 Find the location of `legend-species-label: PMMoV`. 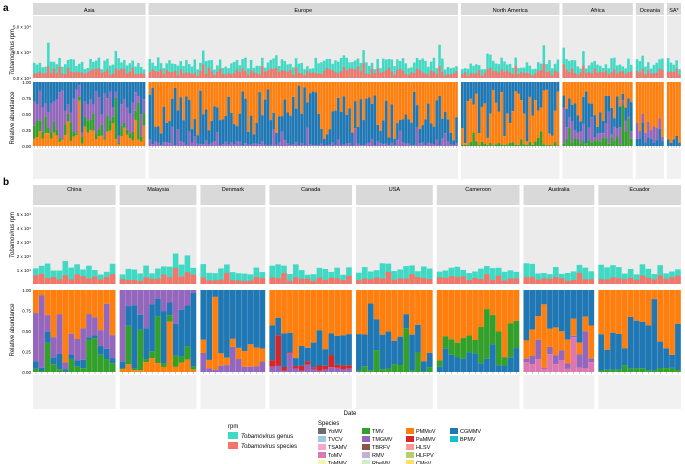

legend-species-label: PMMoV is located at coordinates (426, 432).